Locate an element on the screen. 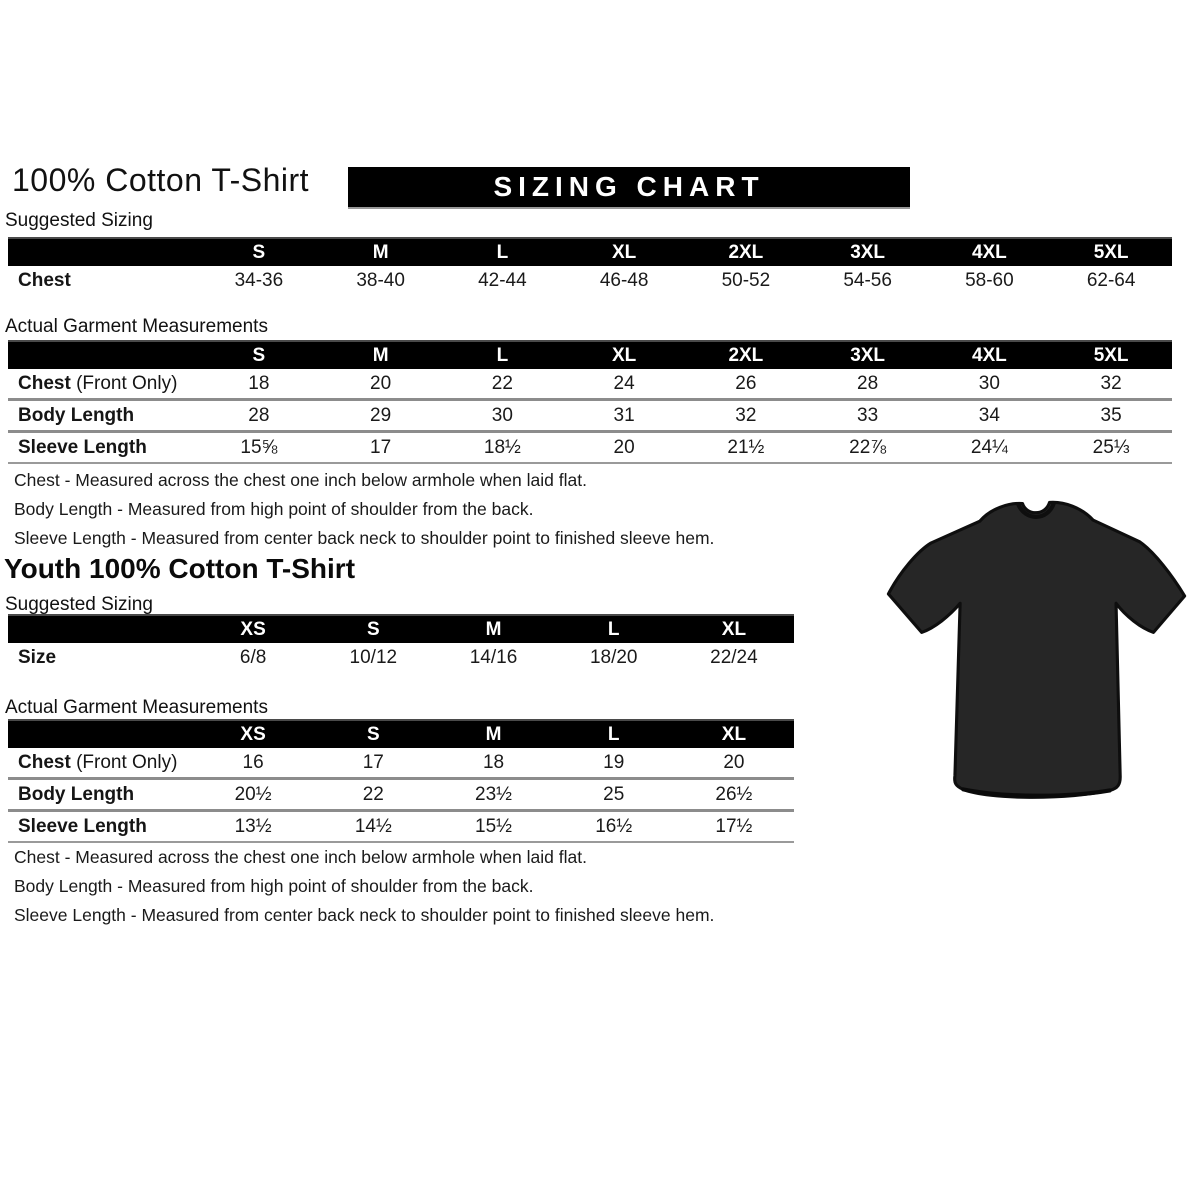 Image resolution: width=1200 pixels, height=1200 pixels. sizing-chart-banner: SIZING CHART is located at coordinates (629, 187).